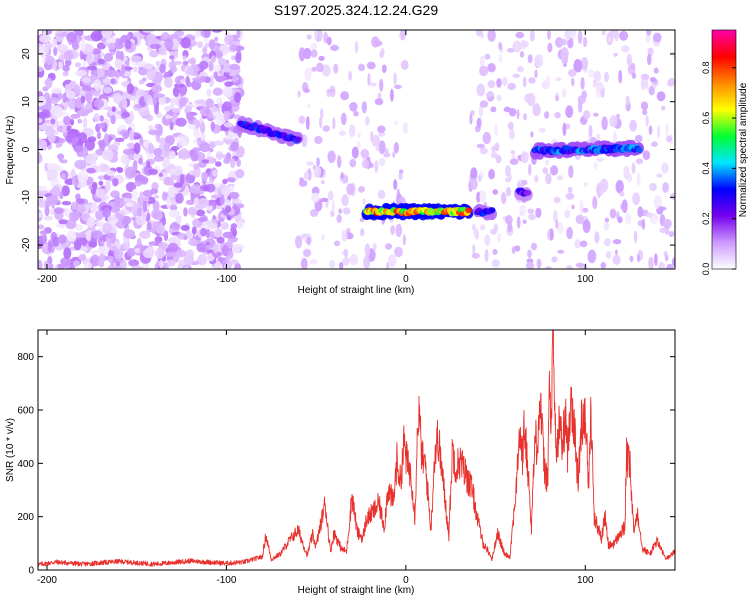 The height and width of the screenshot is (600, 750). What do you see at coordinates (585, 580) in the screenshot?
I see `x-tick-label: 100` at bounding box center [585, 580].